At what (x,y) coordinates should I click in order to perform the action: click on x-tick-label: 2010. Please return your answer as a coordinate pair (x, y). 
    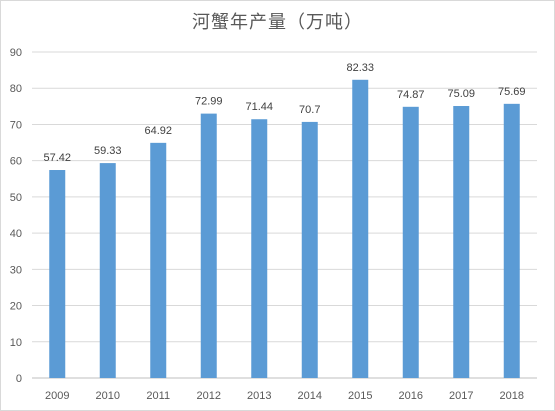
    Looking at the image, I should click on (108, 396).